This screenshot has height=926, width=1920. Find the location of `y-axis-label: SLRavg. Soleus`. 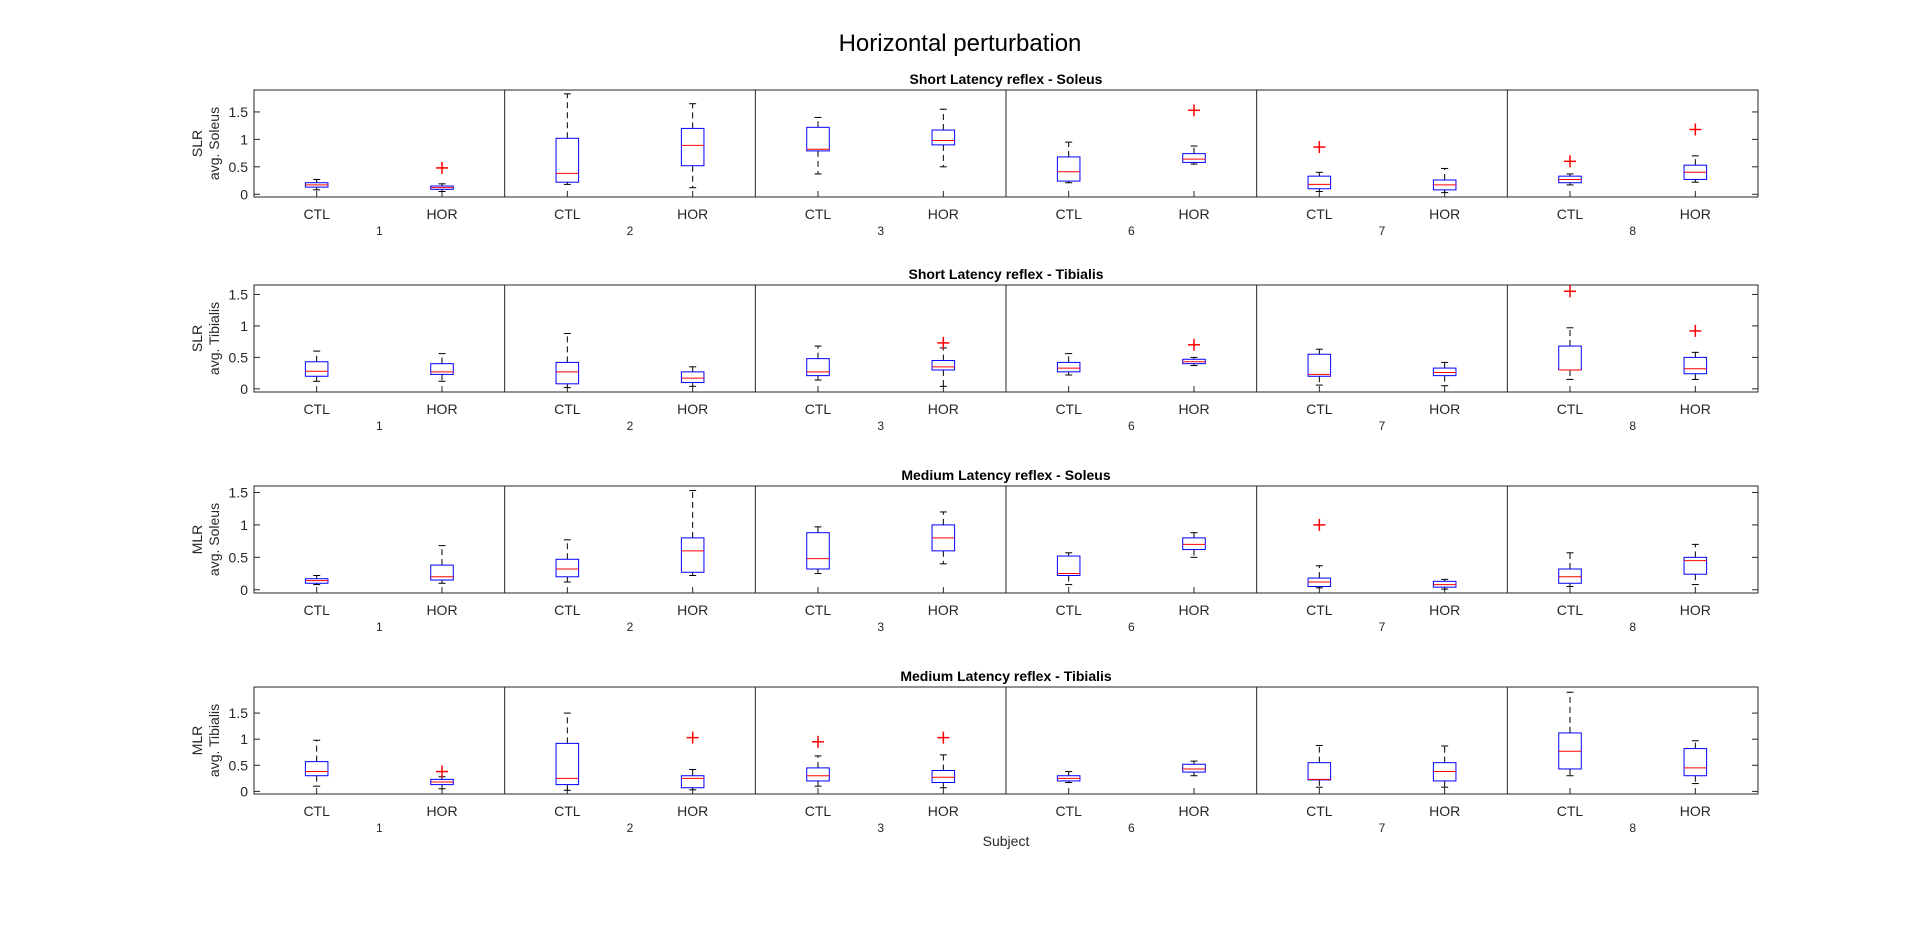

y-axis-label: SLRavg. Soleus is located at coordinates (205, 143).